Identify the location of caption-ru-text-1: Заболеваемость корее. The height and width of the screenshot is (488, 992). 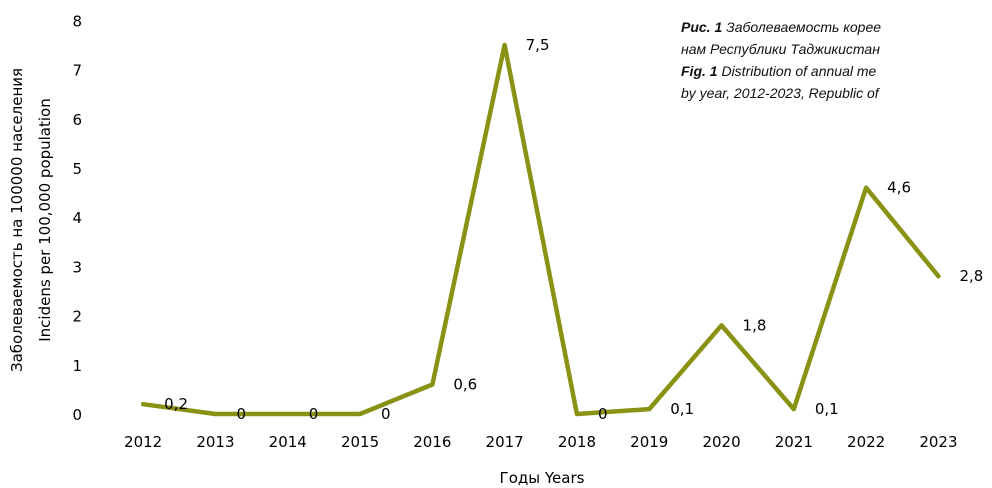
(804, 27).